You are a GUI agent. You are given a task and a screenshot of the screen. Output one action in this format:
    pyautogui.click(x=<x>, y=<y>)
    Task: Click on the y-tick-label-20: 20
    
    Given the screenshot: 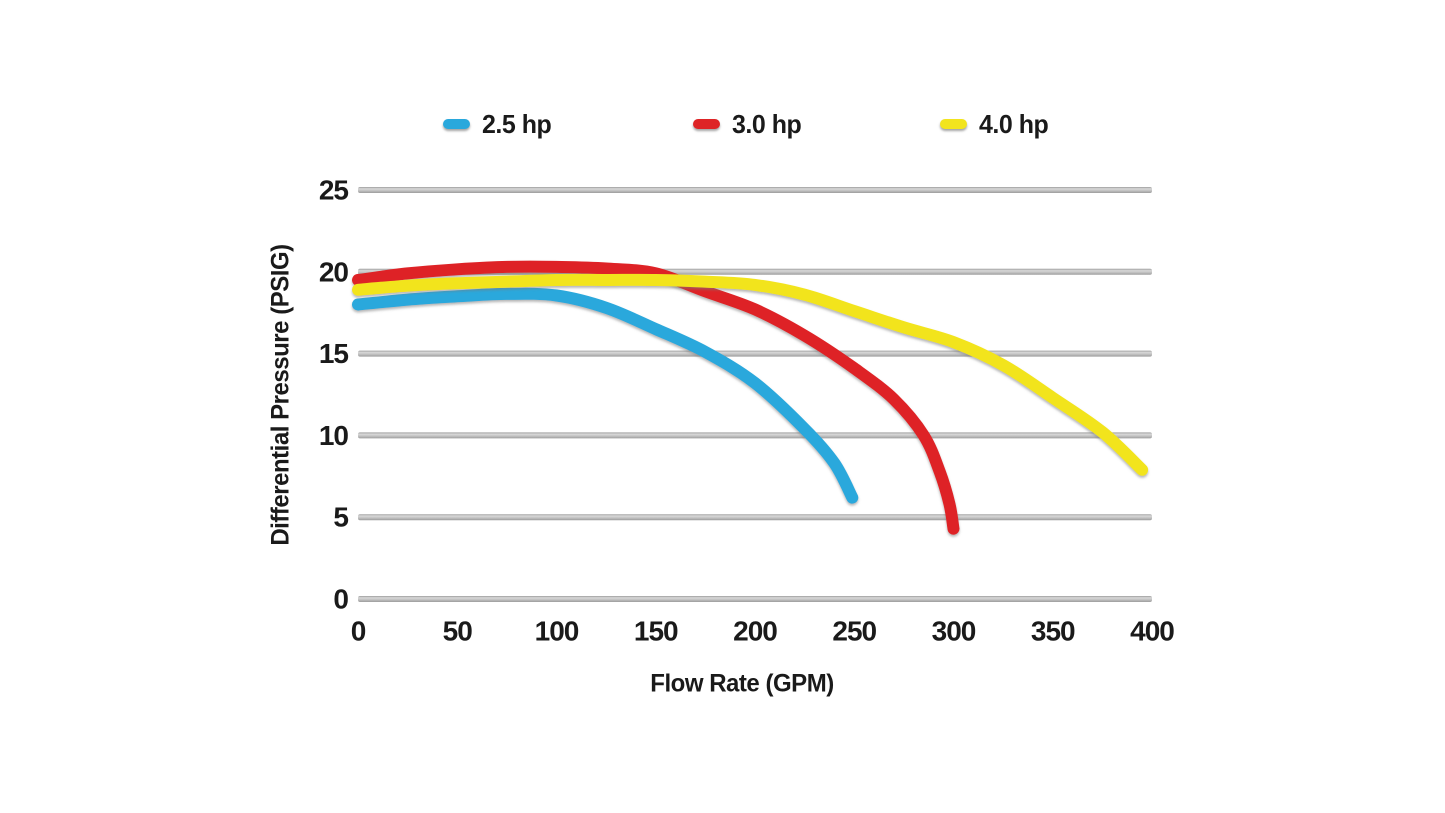 What is the action you would take?
    pyautogui.click(x=334, y=271)
    